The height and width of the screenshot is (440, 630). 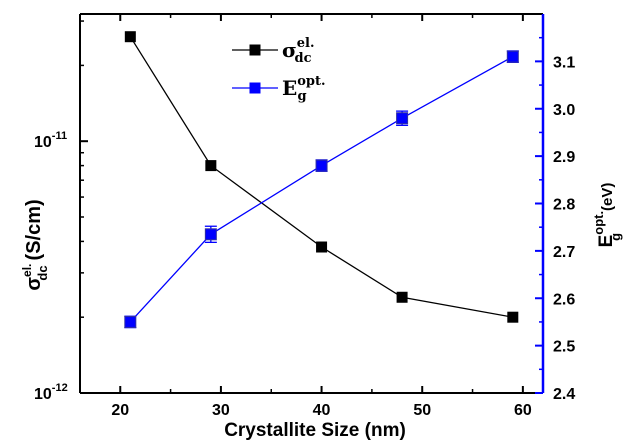 I want to click on left-tick-label: 10-11, so click(x=50, y=140).